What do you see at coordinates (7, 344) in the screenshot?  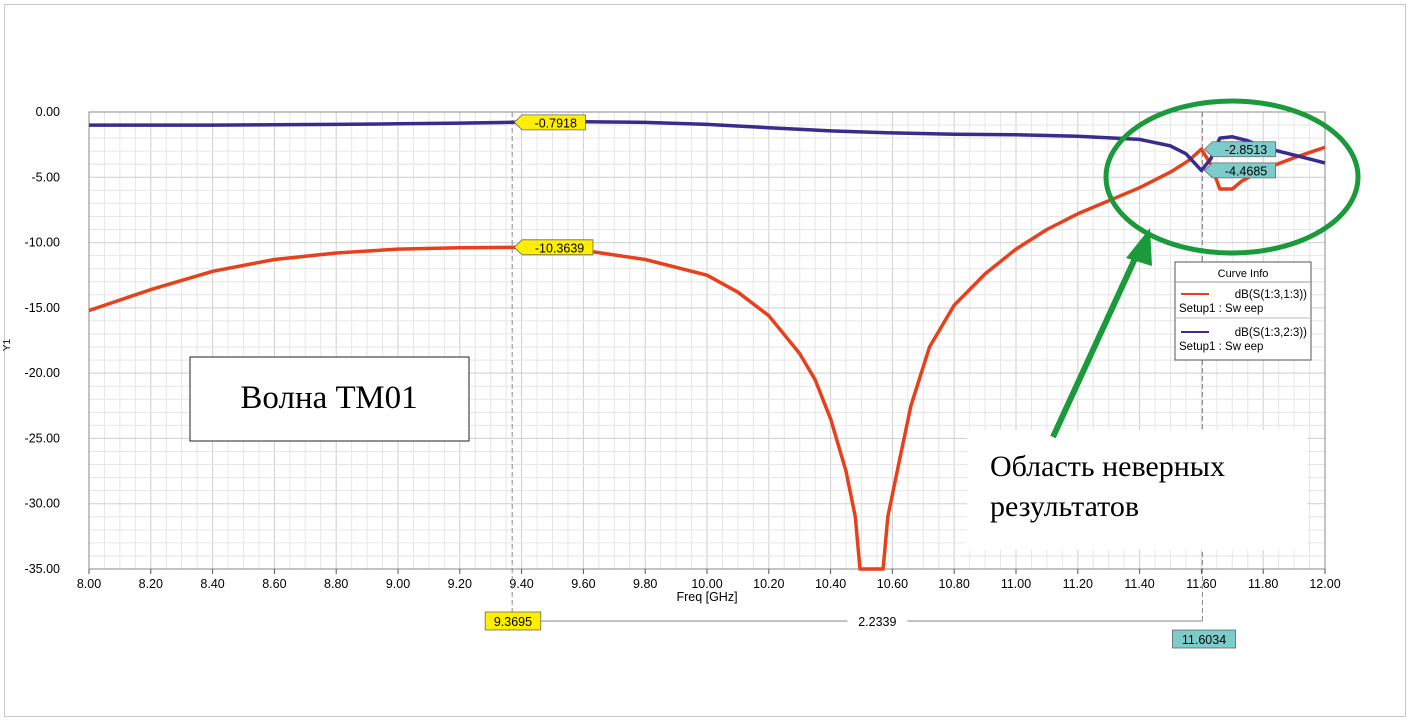 I see `y-axis-label: Y1` at bounding box center [7, 344].